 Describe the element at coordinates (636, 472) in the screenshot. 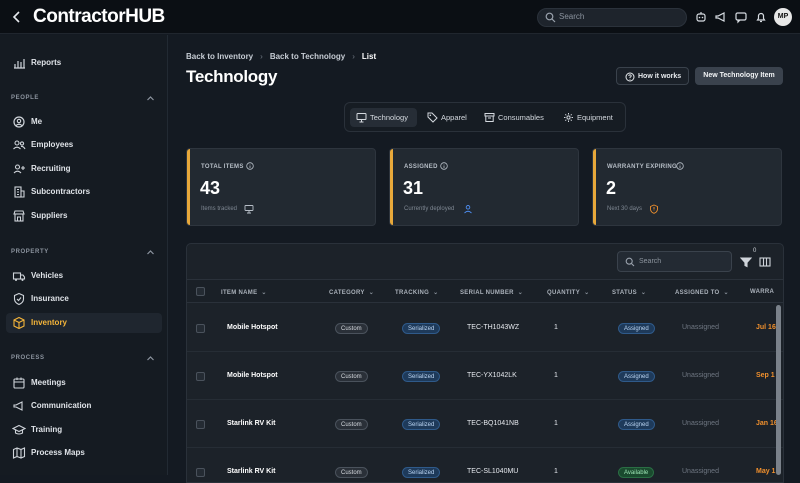

I see `status-badge: Available` at that location.